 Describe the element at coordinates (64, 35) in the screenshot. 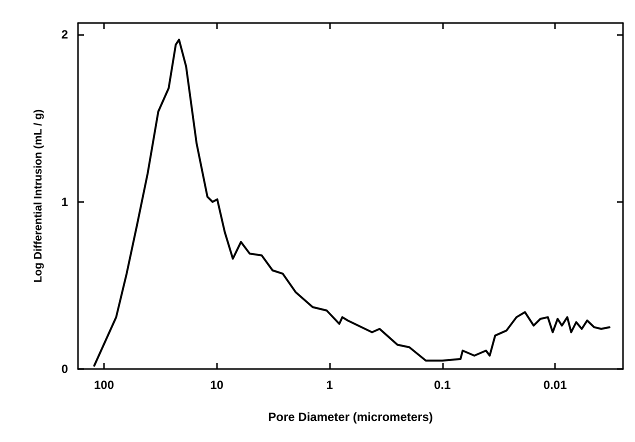

I see `y-tick-label: 2` at that location.